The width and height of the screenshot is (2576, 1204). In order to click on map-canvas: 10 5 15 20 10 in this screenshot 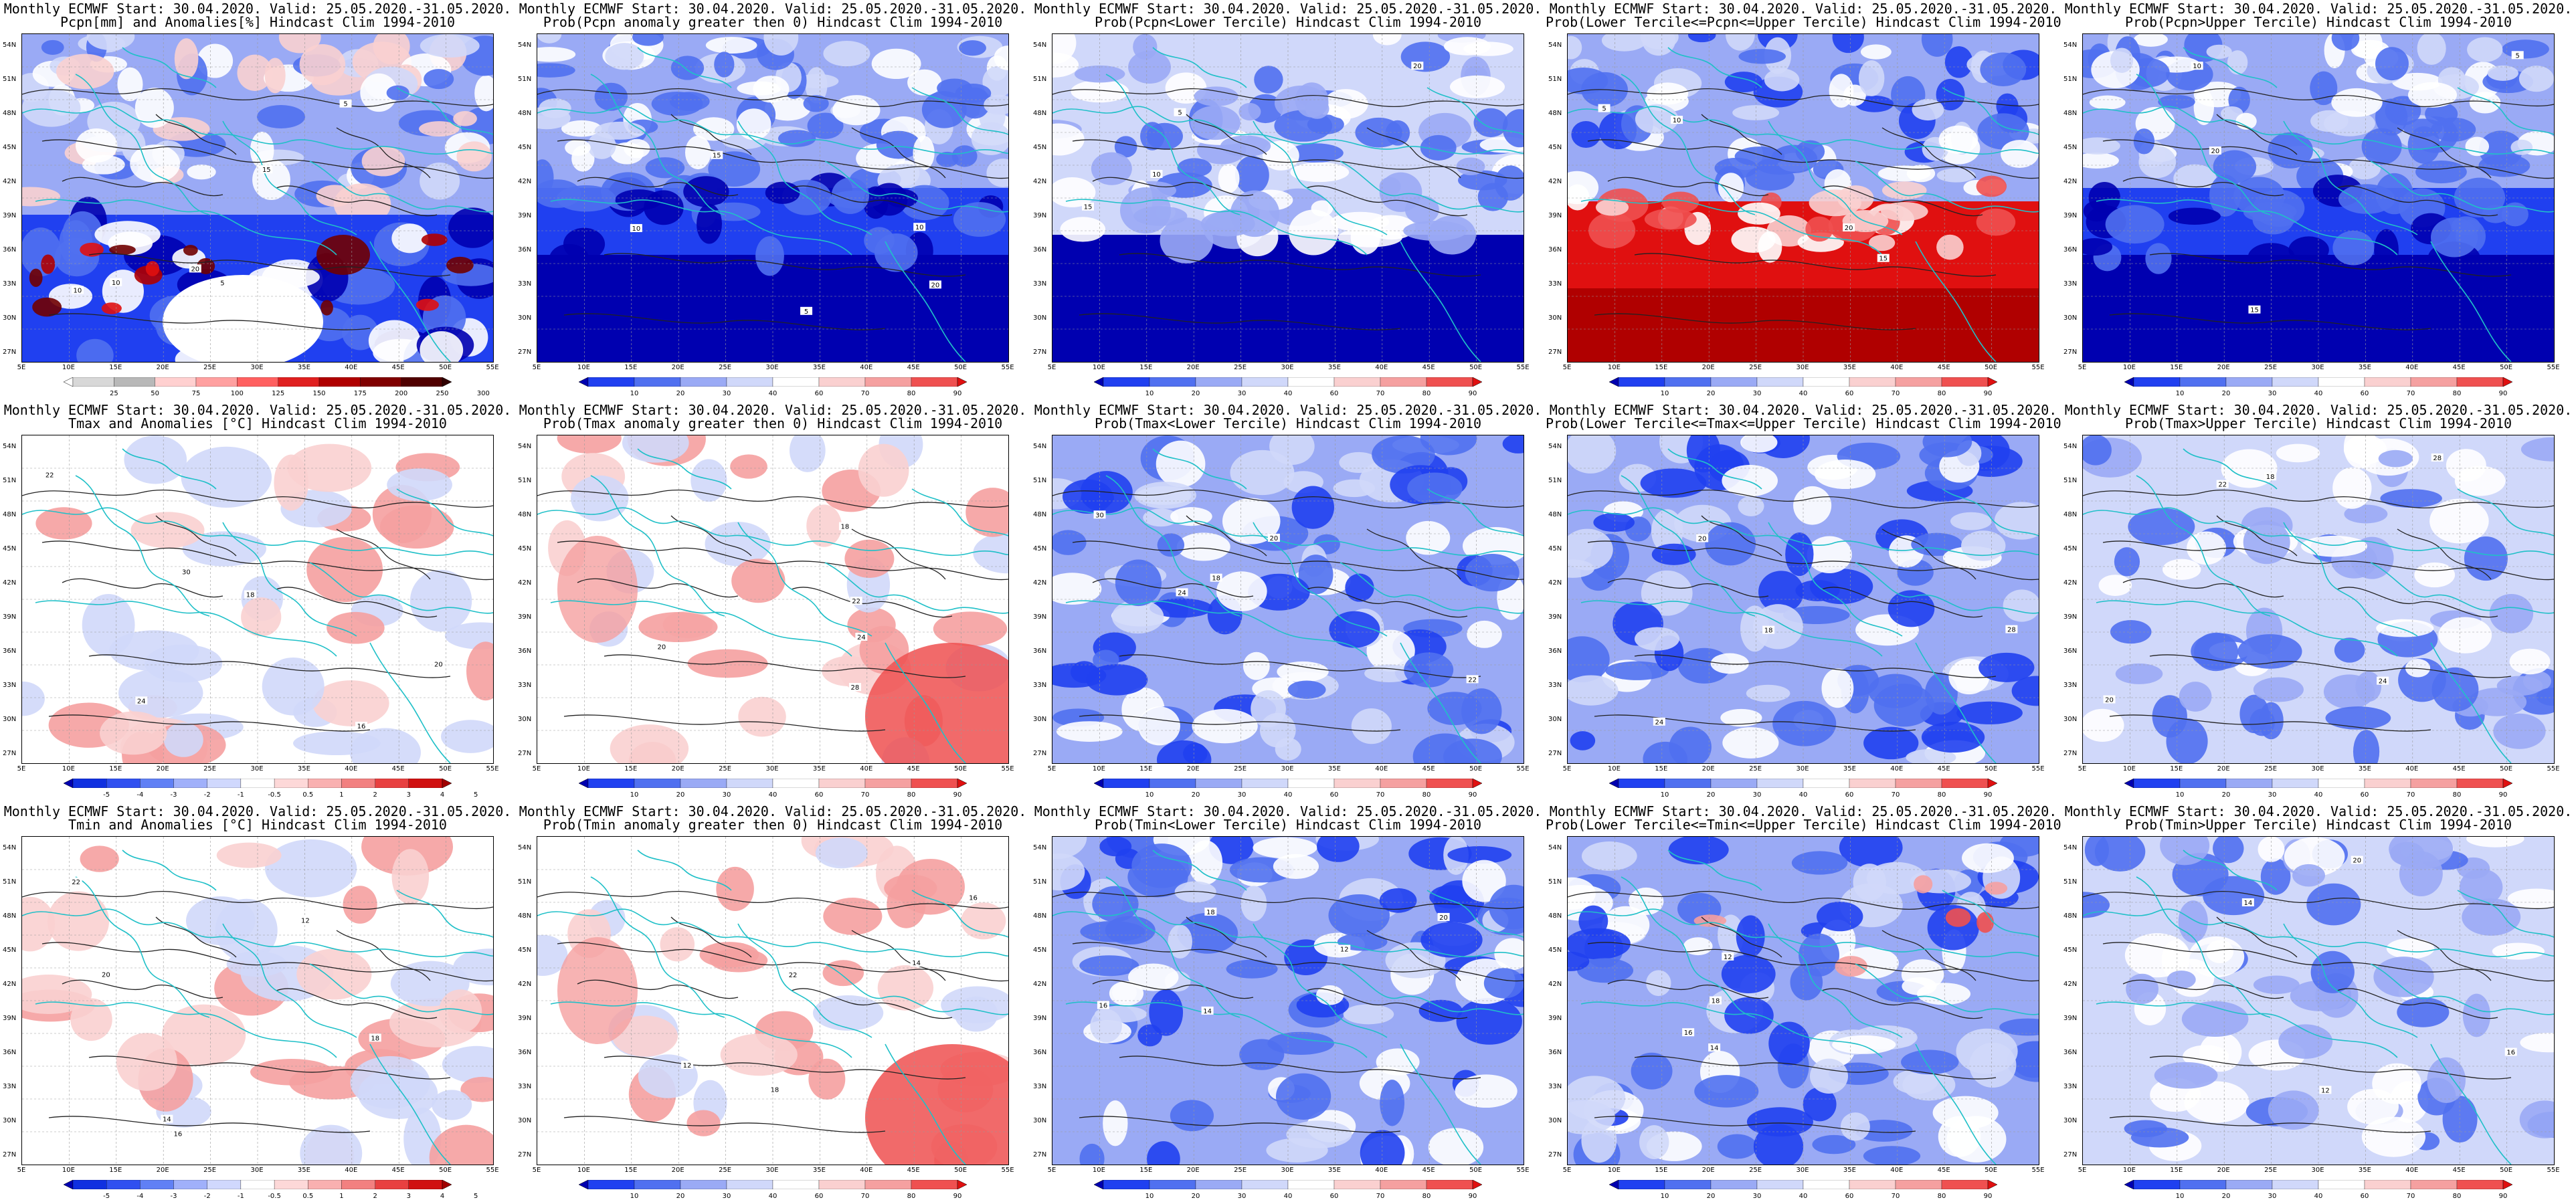, I will do `click(773, 198)`.